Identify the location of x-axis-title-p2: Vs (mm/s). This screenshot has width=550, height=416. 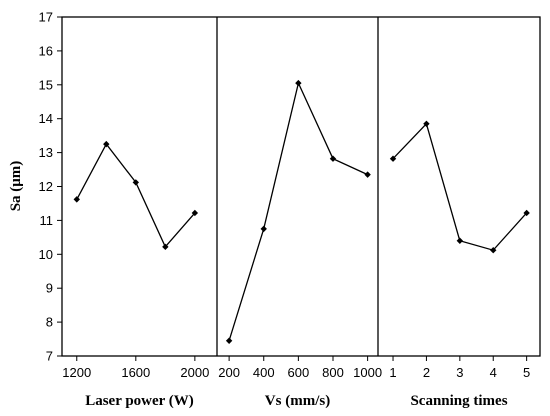
(297, 401).